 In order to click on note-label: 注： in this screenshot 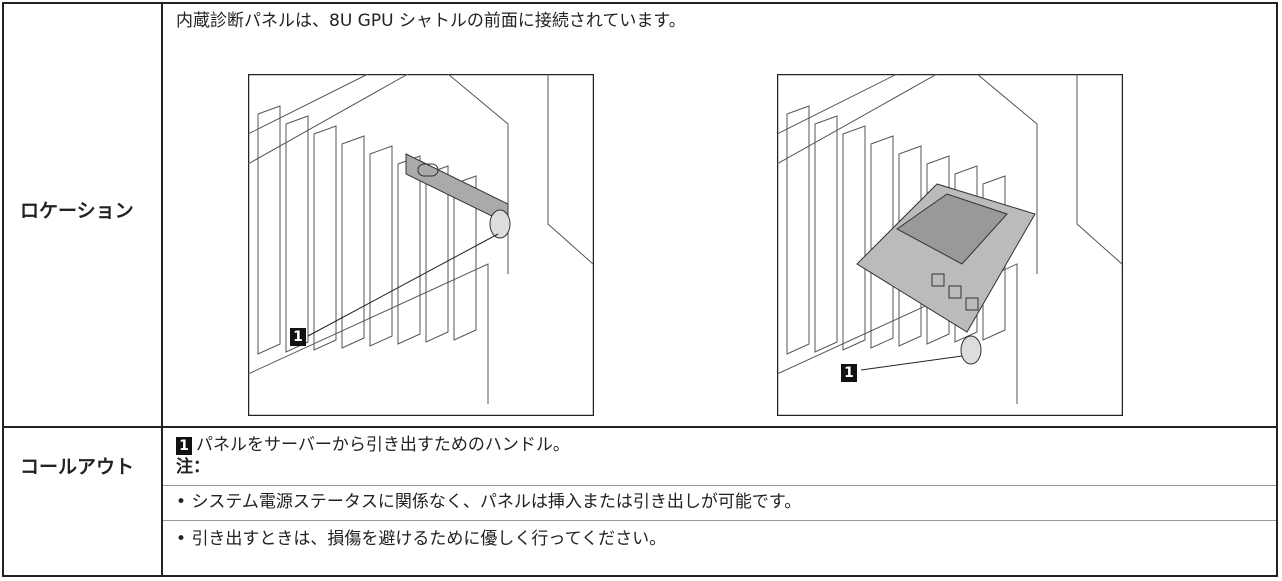, I will do `click(193, 467)`.